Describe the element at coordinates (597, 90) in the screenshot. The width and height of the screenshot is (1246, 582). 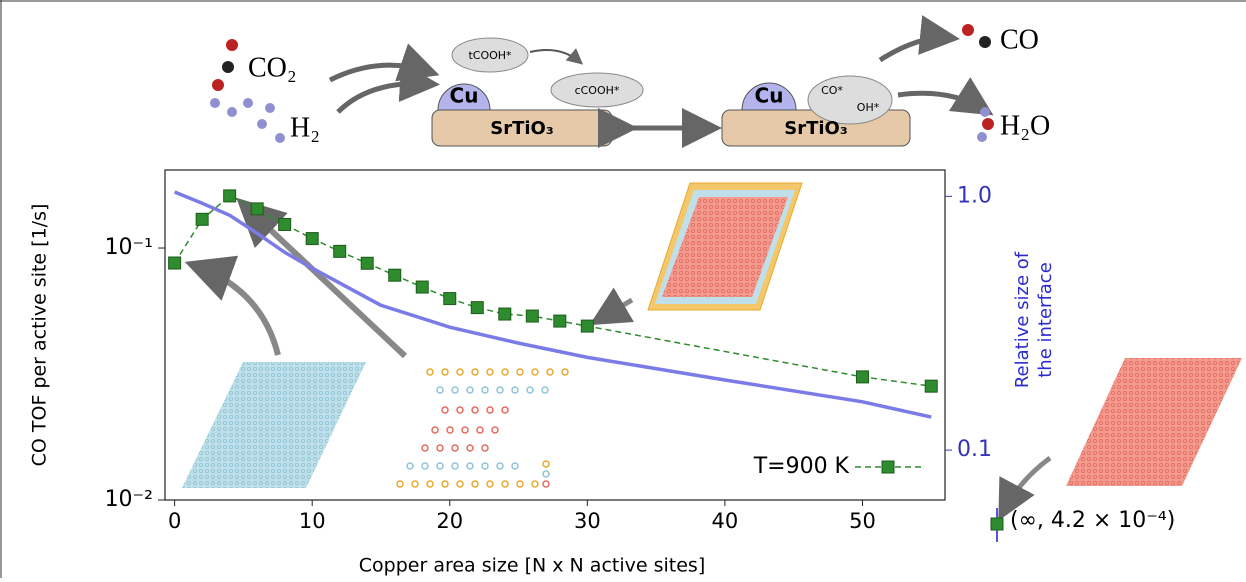
I see `label: cCOOH*` at that location.